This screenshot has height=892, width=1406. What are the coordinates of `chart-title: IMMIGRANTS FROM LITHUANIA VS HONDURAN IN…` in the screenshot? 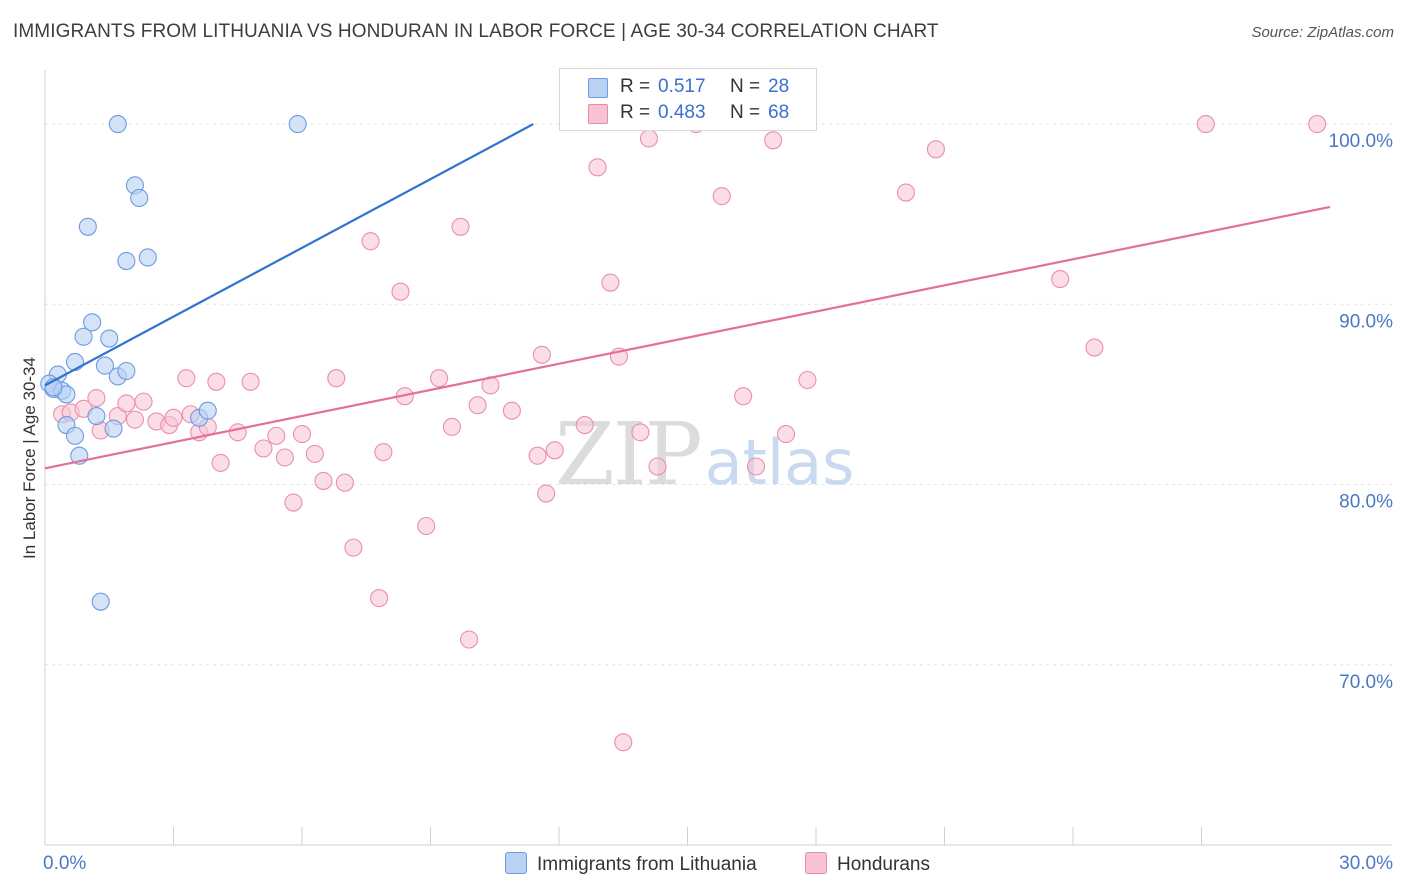 It's located at (476, 31).